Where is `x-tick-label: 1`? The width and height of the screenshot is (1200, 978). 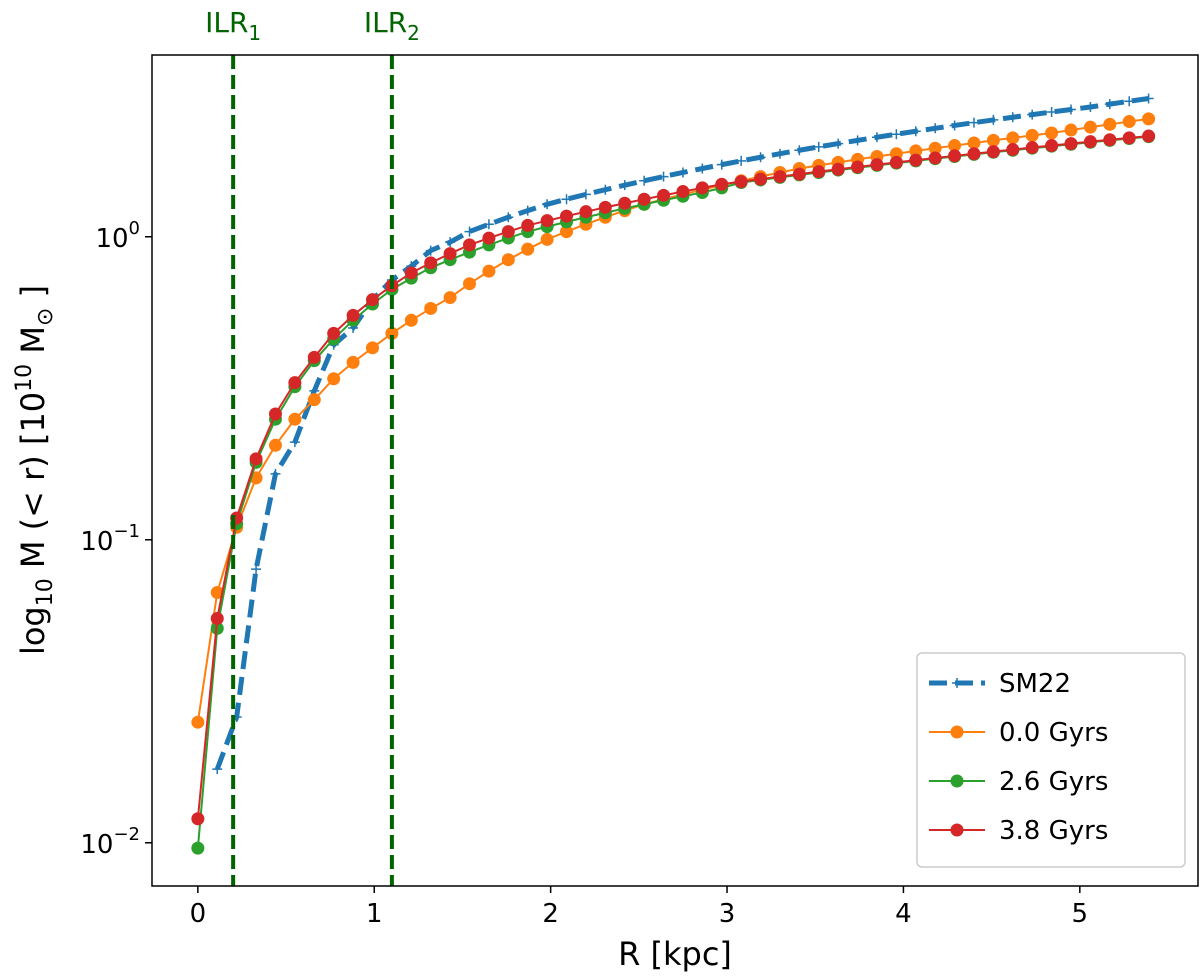 x-tick-label: 1 is located at coordinates (374, 914).